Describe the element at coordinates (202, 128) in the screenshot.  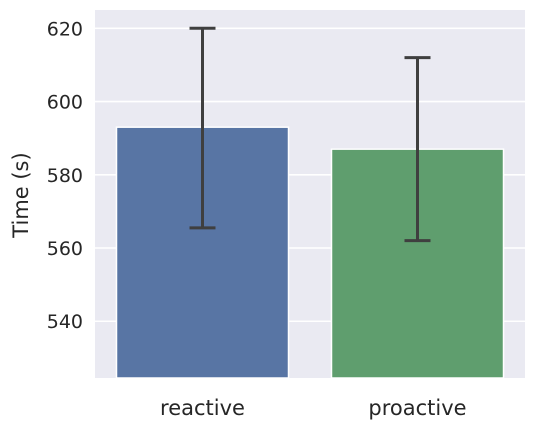
I see `error-bar-reactive` at that location.